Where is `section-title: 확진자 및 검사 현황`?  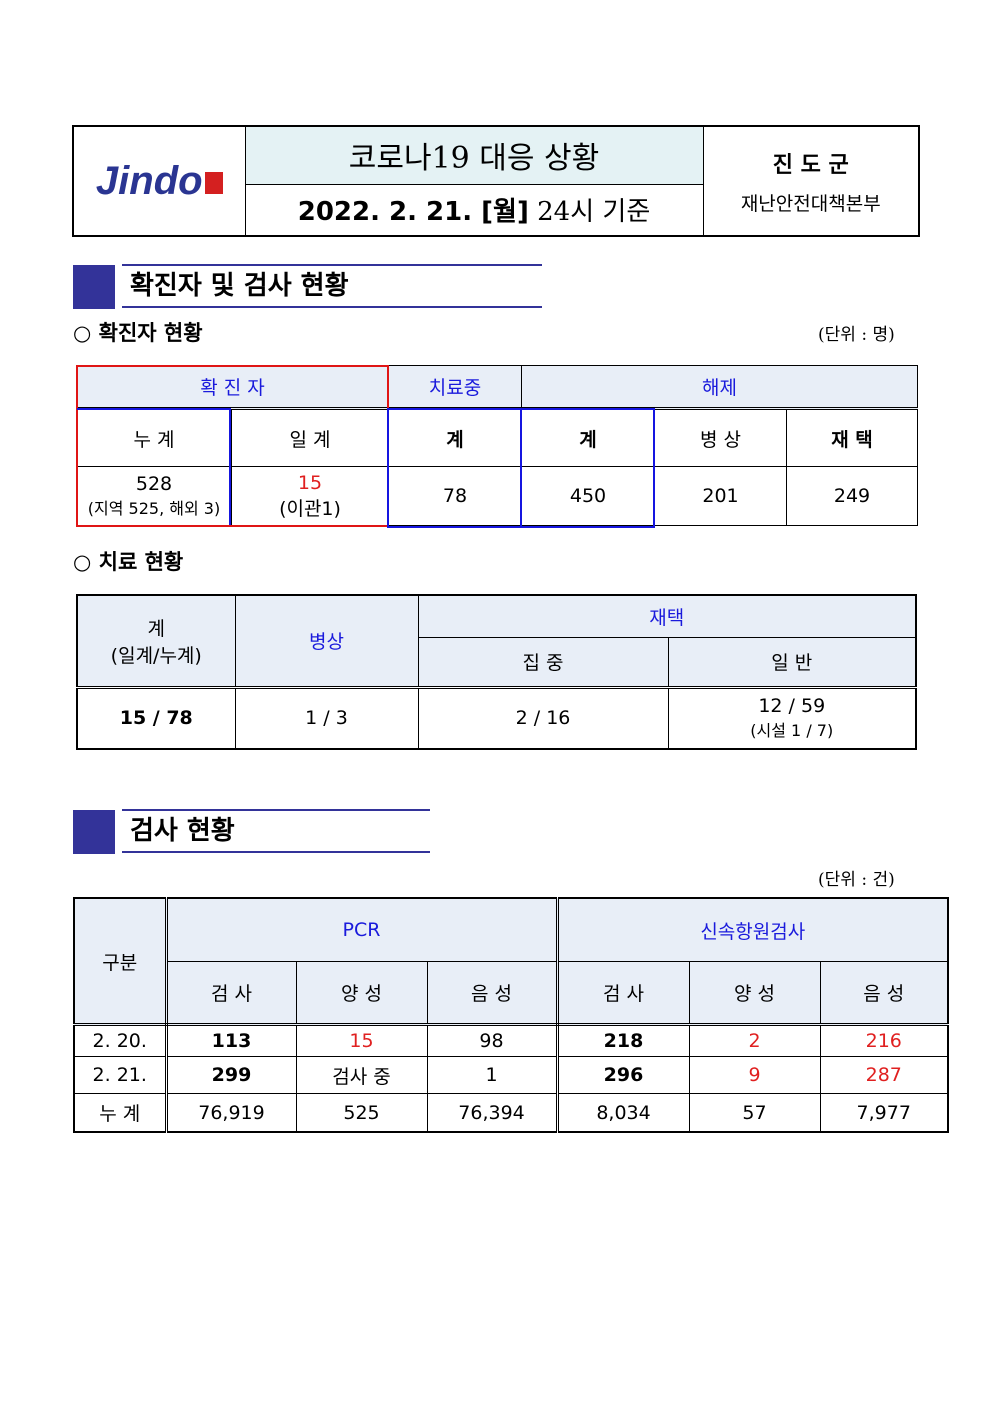 section-title: 확진자 및 검사 현황 is located at coordinates (332, 286).